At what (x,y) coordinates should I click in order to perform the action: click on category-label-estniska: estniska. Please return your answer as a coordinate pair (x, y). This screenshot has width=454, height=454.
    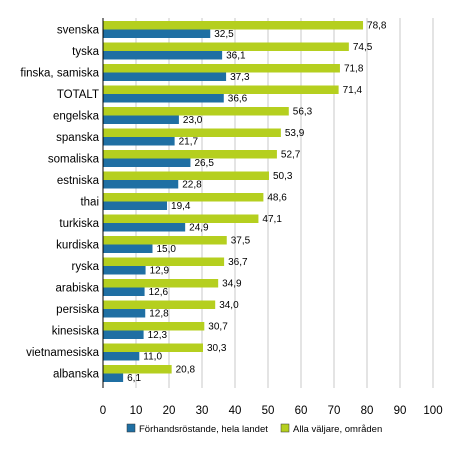
    Looking at the image, I should click on (78, 181).